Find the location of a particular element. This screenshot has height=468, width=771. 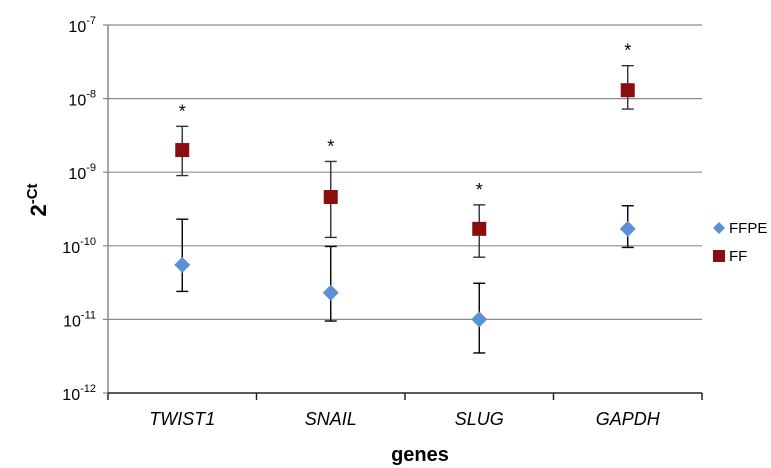

legend-item: FF is located at coordinates (730, 256).